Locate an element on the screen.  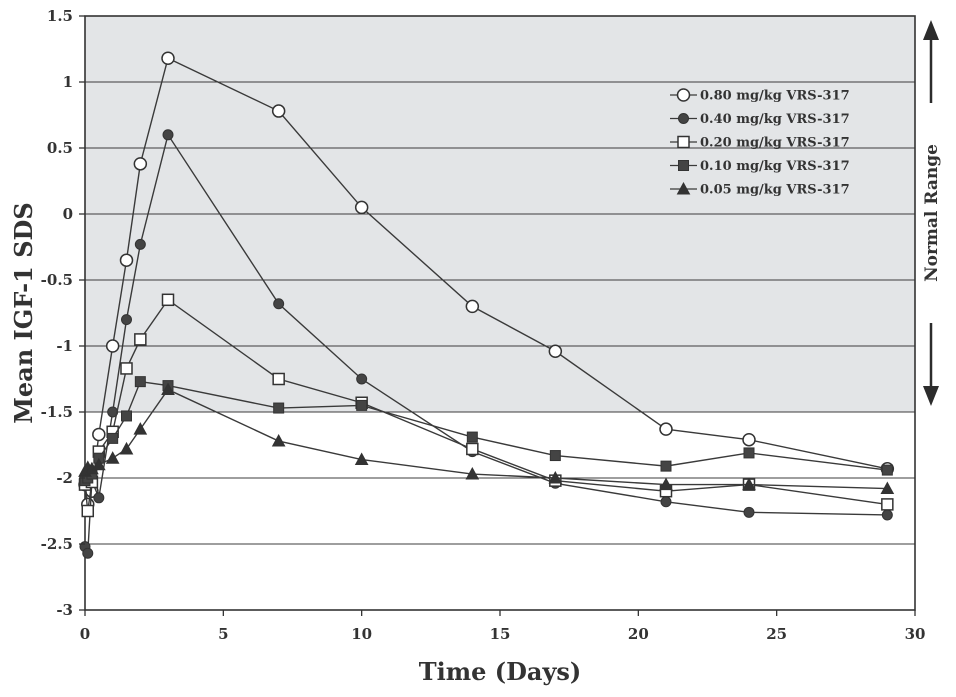
legend-item: 0.40 mg/kg VRS-317 is located at coordinates (760, 119).